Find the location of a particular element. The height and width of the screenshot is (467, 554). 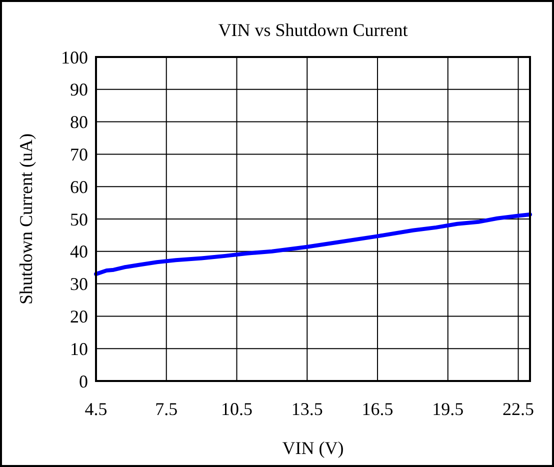

y-tick-label: 90 is located at coordinates (79, 90).